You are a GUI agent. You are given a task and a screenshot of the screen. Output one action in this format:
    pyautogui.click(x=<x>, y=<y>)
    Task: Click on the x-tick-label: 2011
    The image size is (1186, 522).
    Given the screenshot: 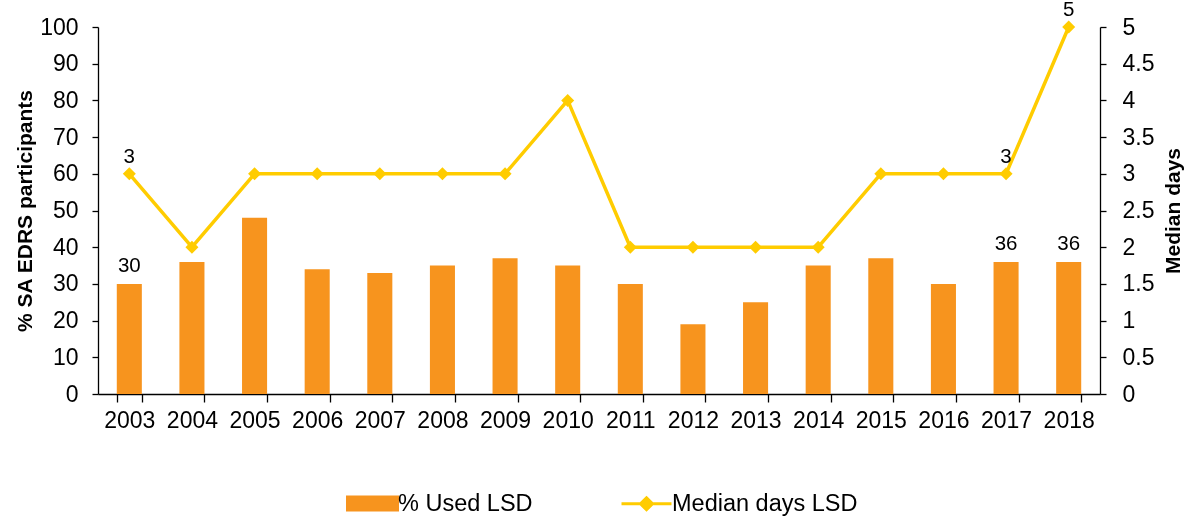 What is the action you would take?
    pyautogui.click(x=631, y=419)
    